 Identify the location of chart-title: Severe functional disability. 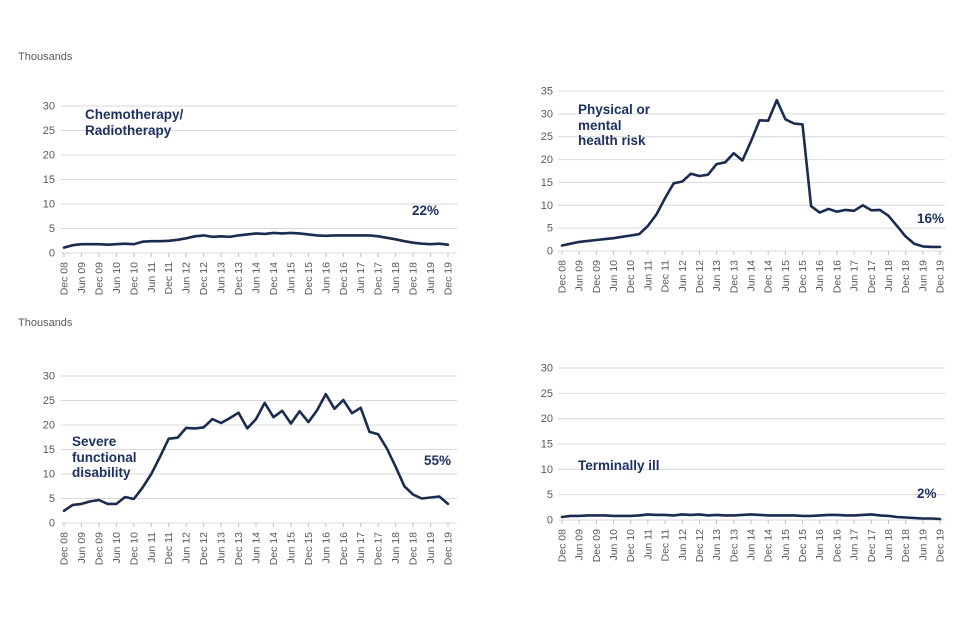
(104, 457).